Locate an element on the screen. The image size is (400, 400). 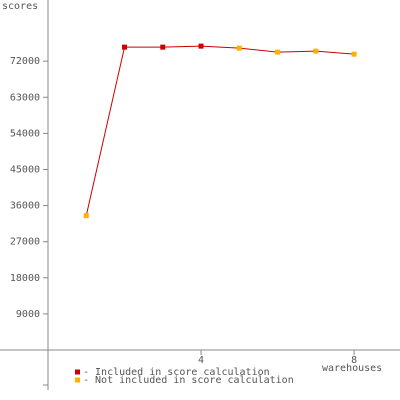
x-tick-label: 8 is located at coordinates (354, 360).